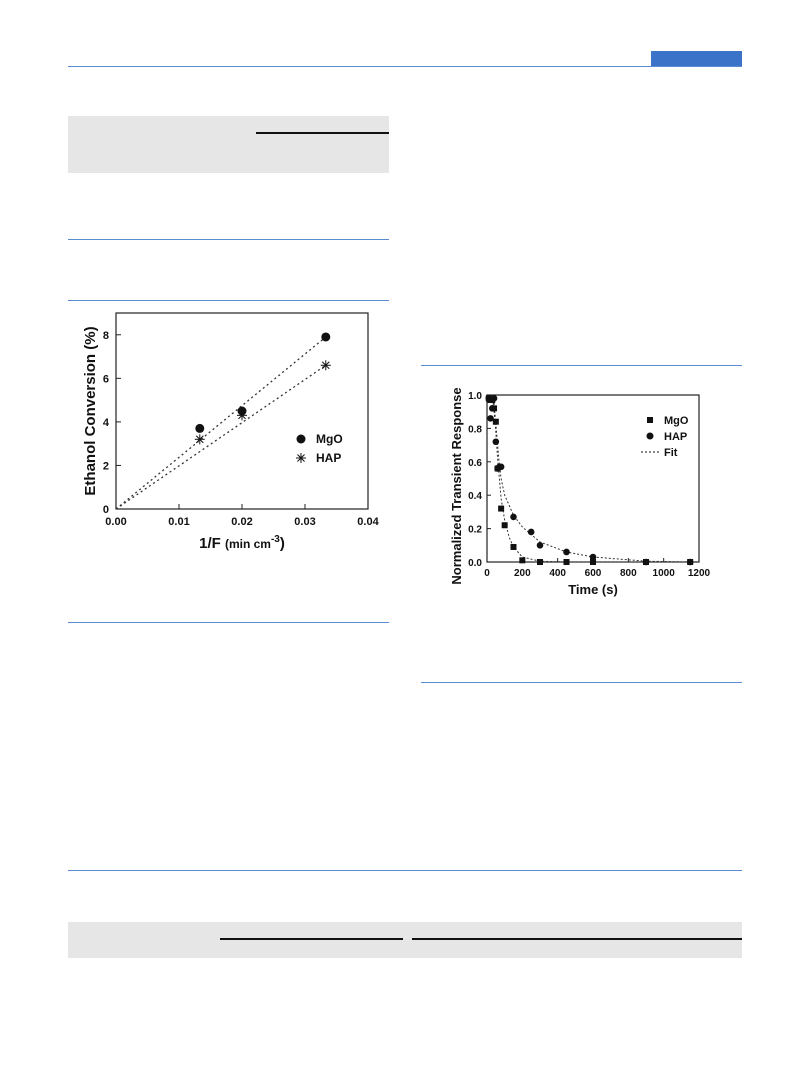 This screenshot has height=1067, width=809. I want to click on y-tick-label: 0.0, so click(475, 563).